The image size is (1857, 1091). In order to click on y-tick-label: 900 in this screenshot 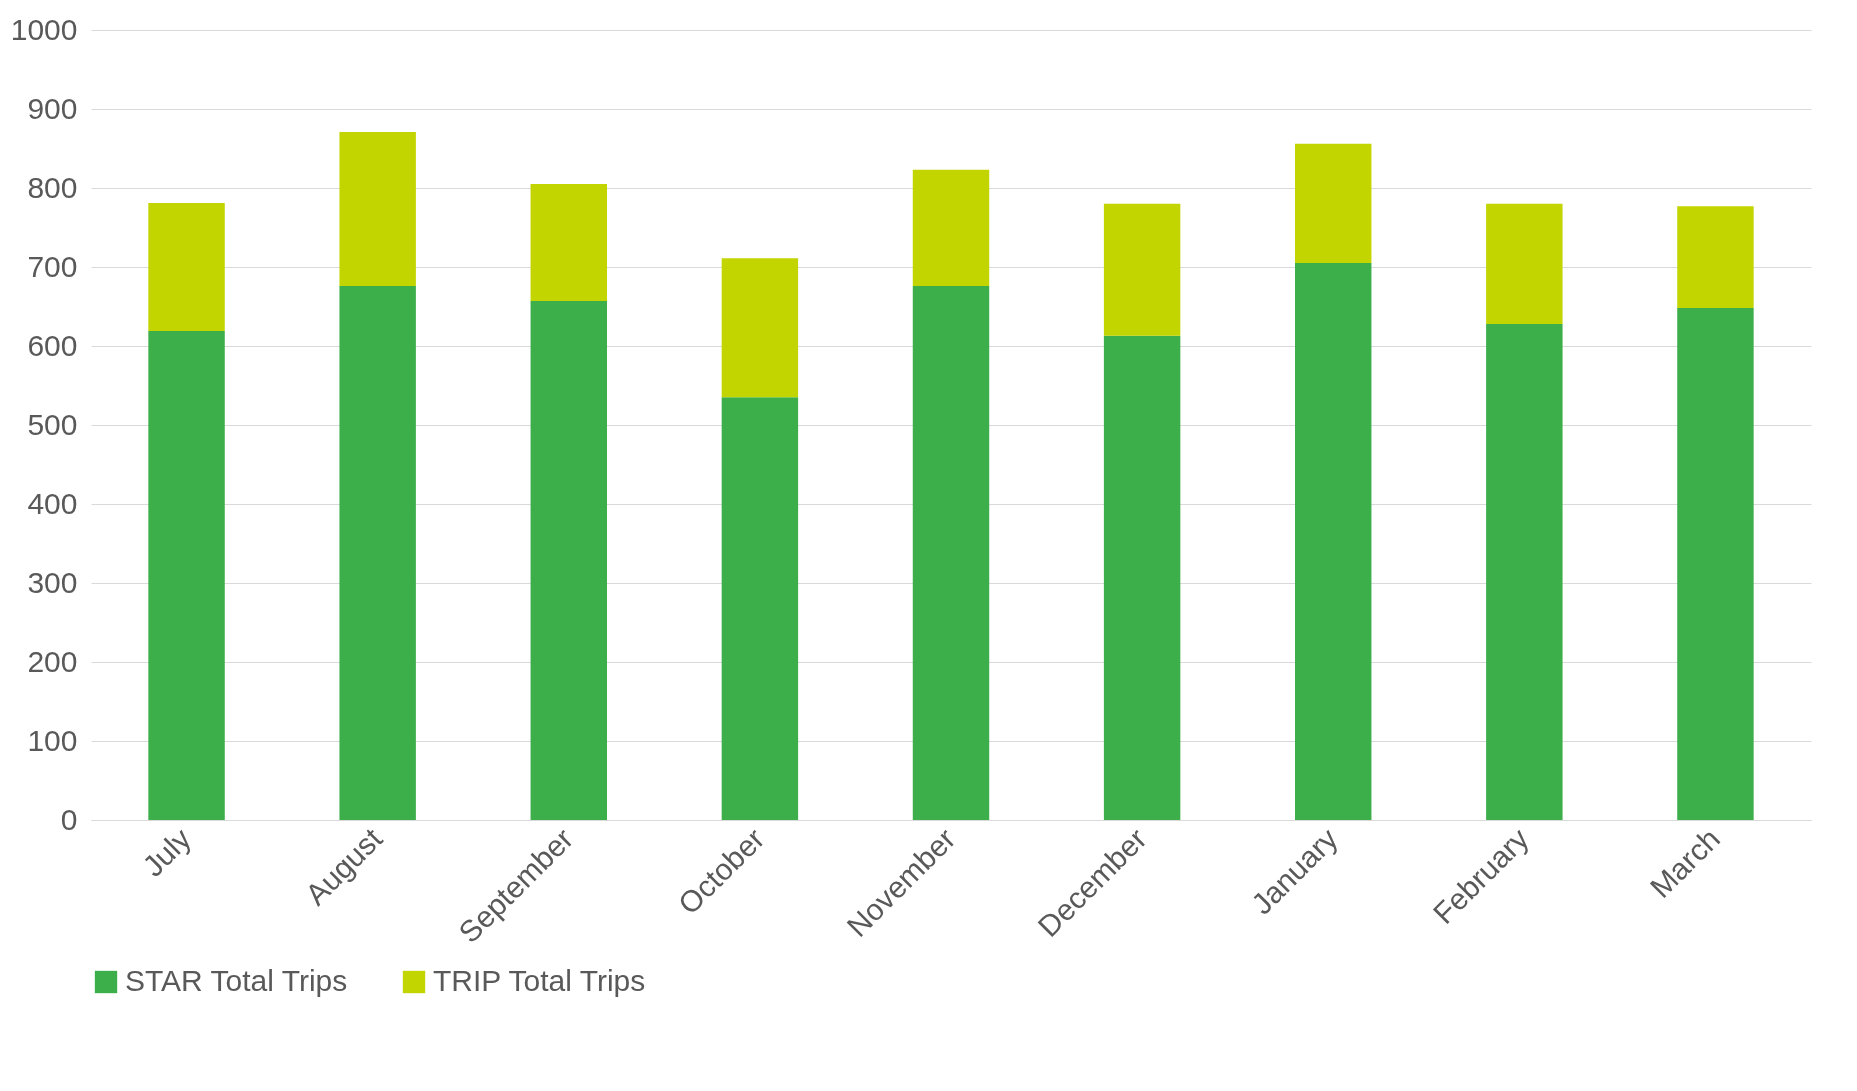, I will do `click(52, 108)`.